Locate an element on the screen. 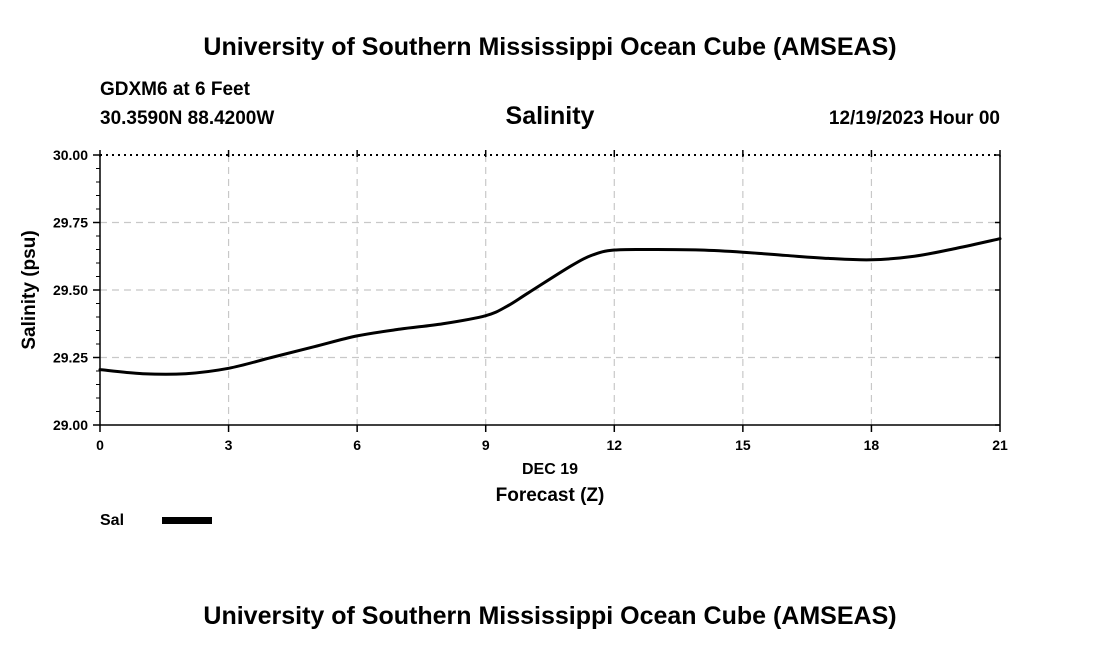 This screenshot has width=1100, height=650. y-tick-label: 30.00 is located at coordinates (70, 155).